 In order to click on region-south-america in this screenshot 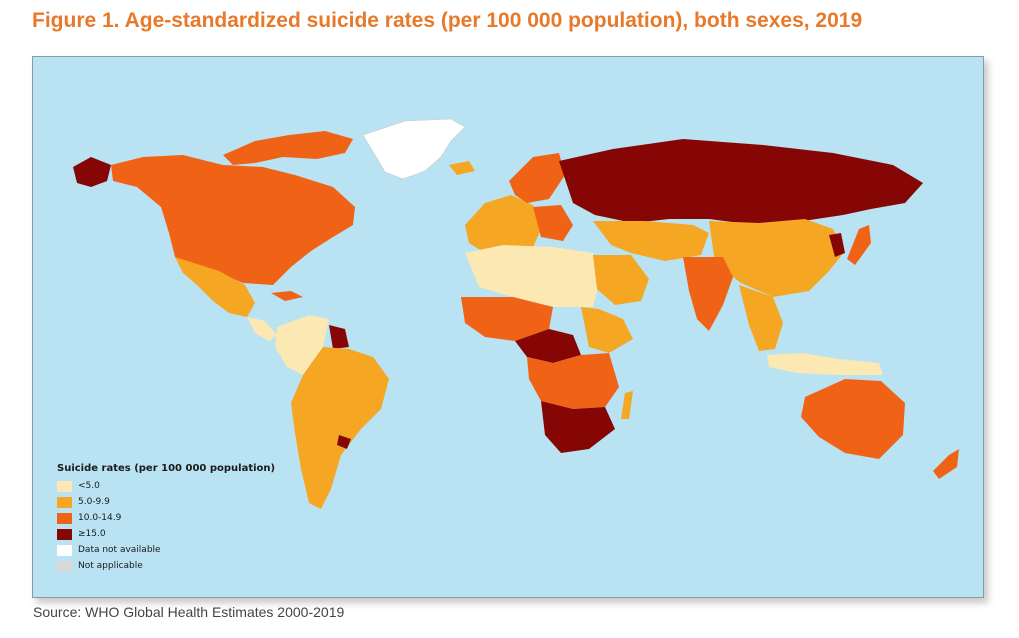, I will do `click(340, 428)`.